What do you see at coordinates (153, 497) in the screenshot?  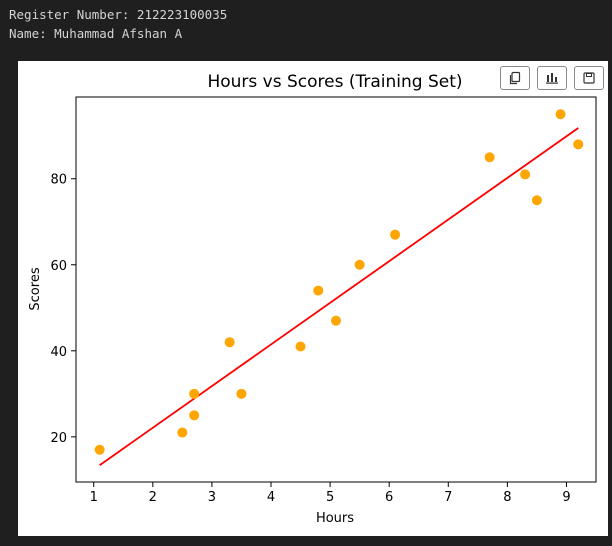 I see `x-tick-label: 2` at bounding box center [153, 497].